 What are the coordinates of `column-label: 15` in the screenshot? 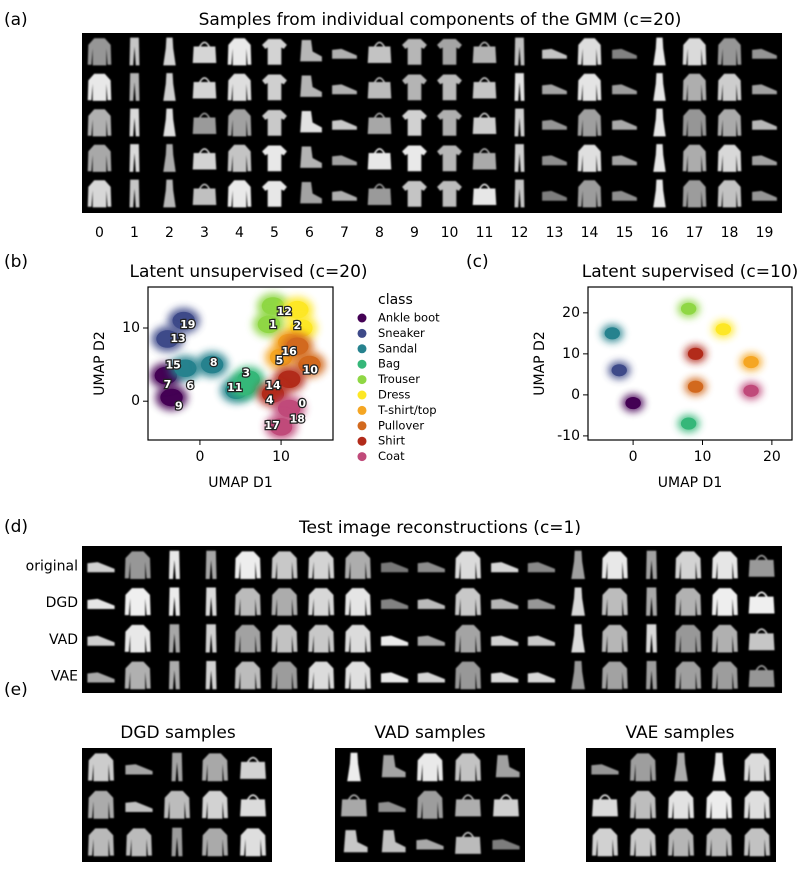 It's located at (625, 233).